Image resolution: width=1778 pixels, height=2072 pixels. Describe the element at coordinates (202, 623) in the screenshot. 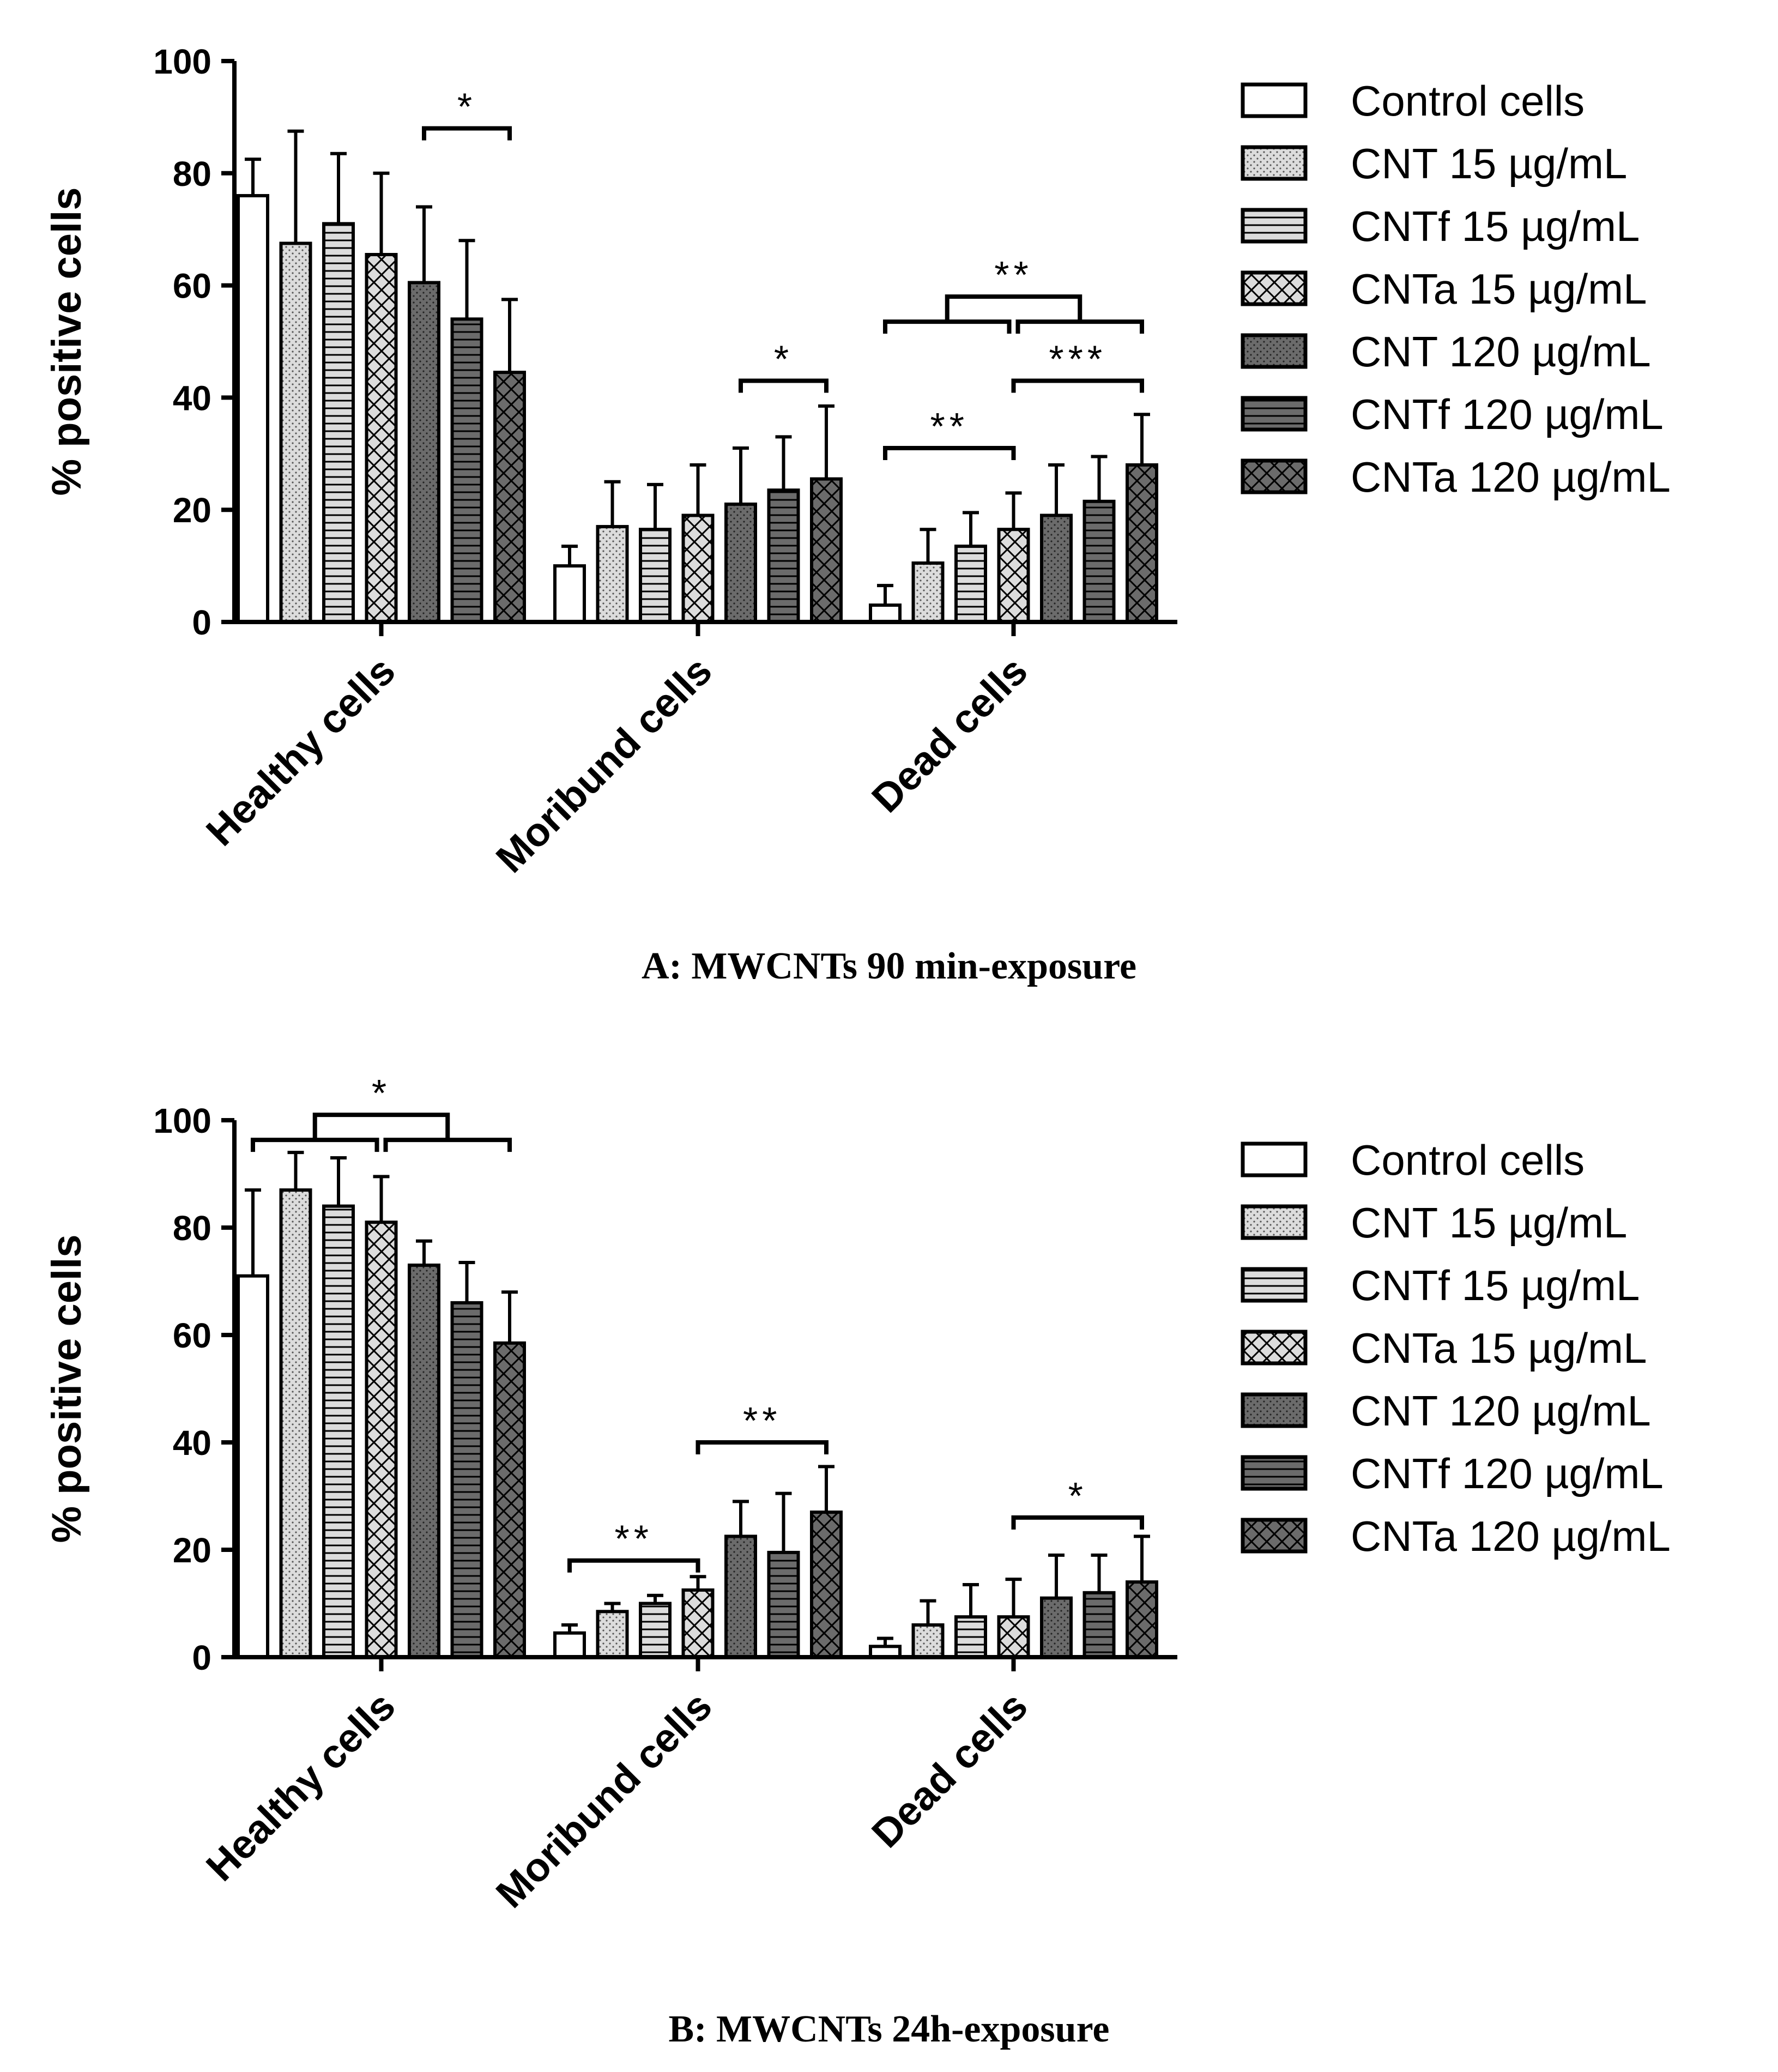

I see `y-tick-label: 0` at that location.